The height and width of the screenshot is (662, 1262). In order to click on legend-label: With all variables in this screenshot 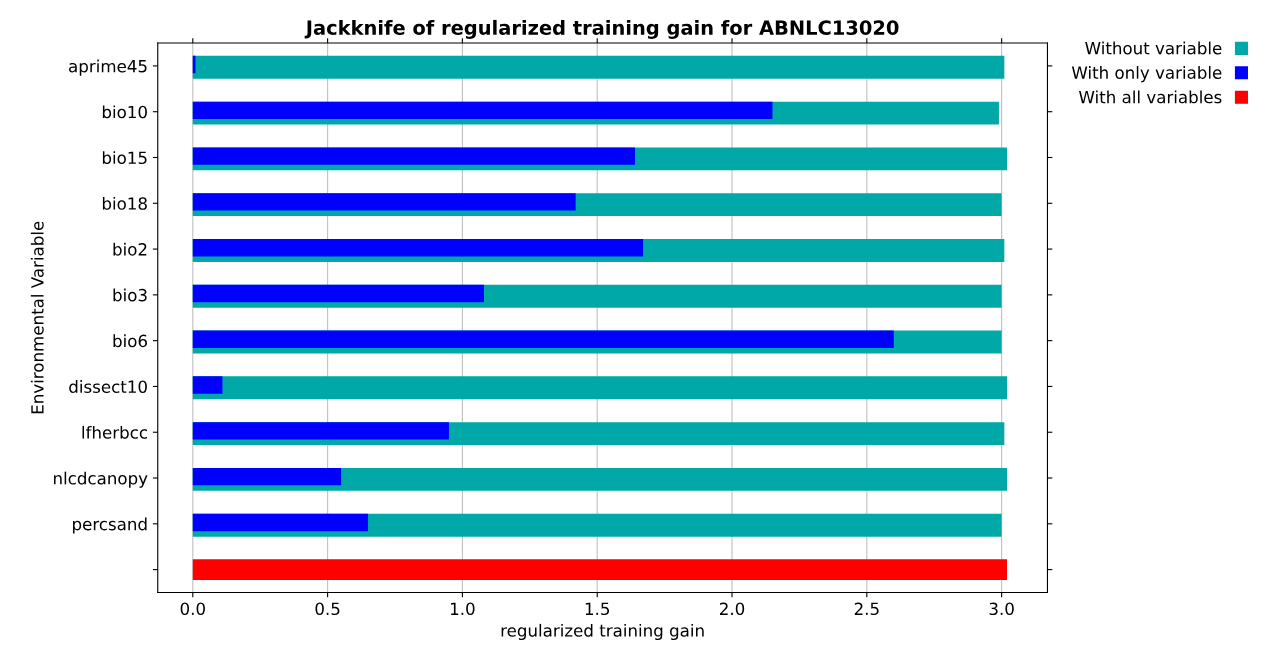, I will do `click(1150, 97)`.